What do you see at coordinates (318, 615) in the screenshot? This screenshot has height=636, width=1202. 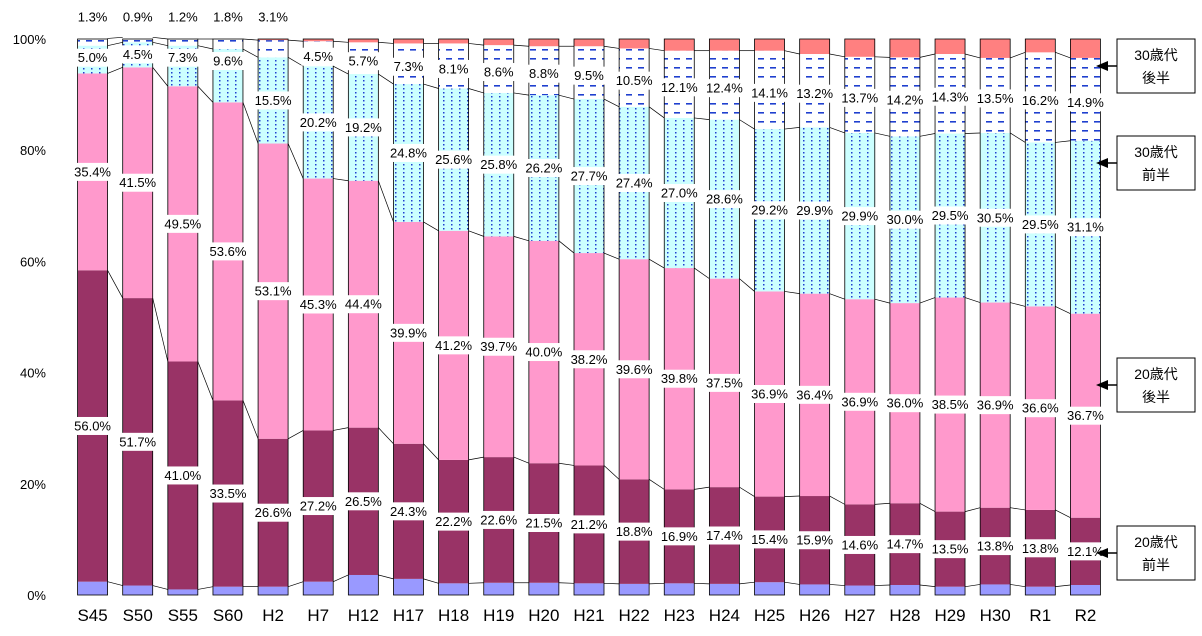 I see `x-tick-label: H7` at bounding box center [318, 615].